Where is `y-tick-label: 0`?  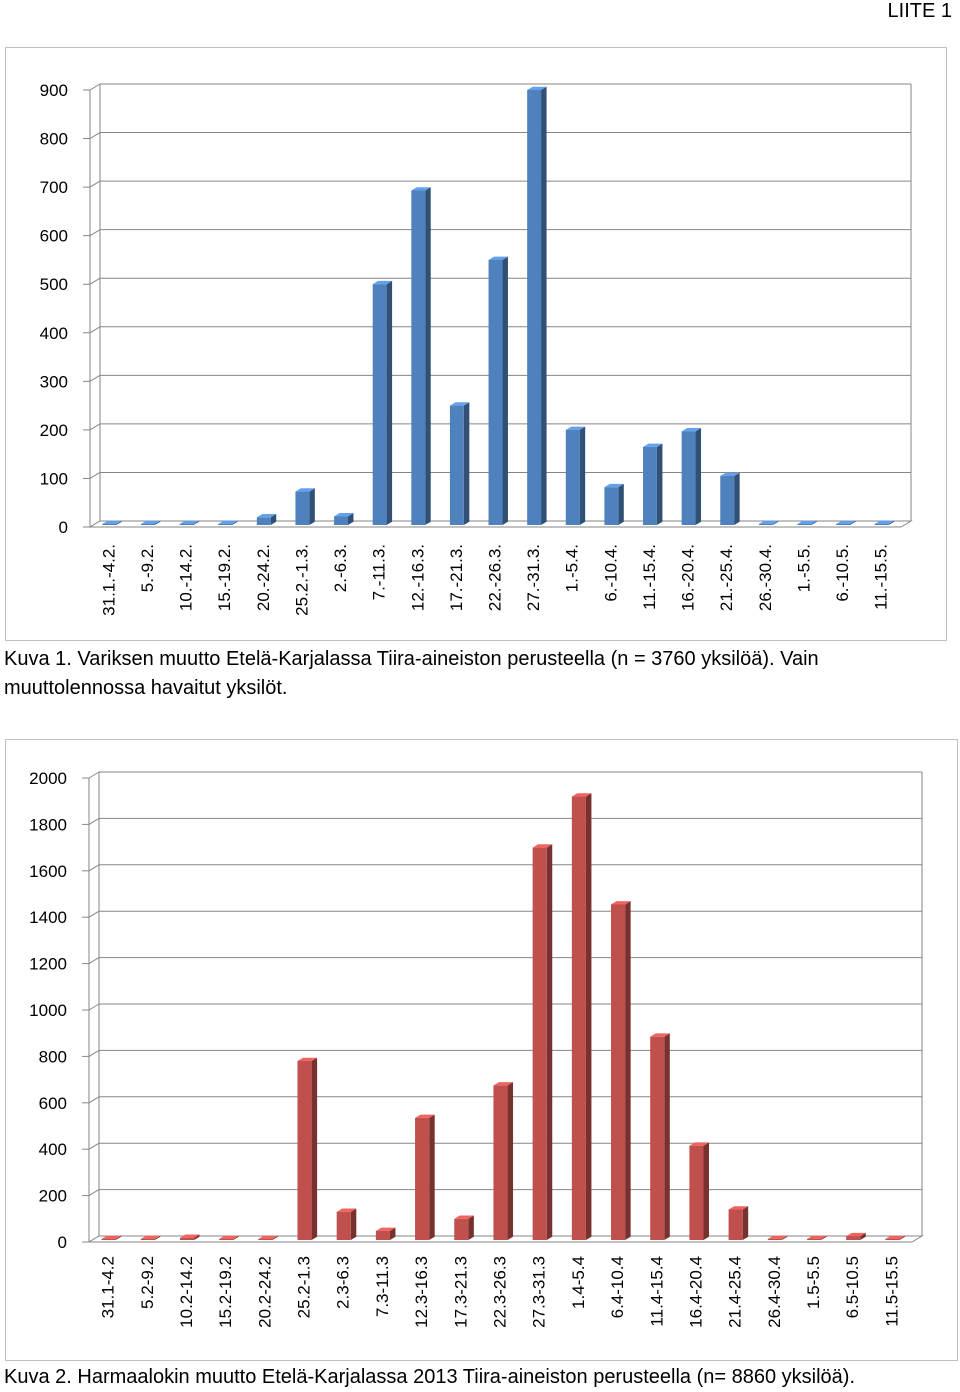 y-tick-label: 0 is located at coordinates (62, 1242).